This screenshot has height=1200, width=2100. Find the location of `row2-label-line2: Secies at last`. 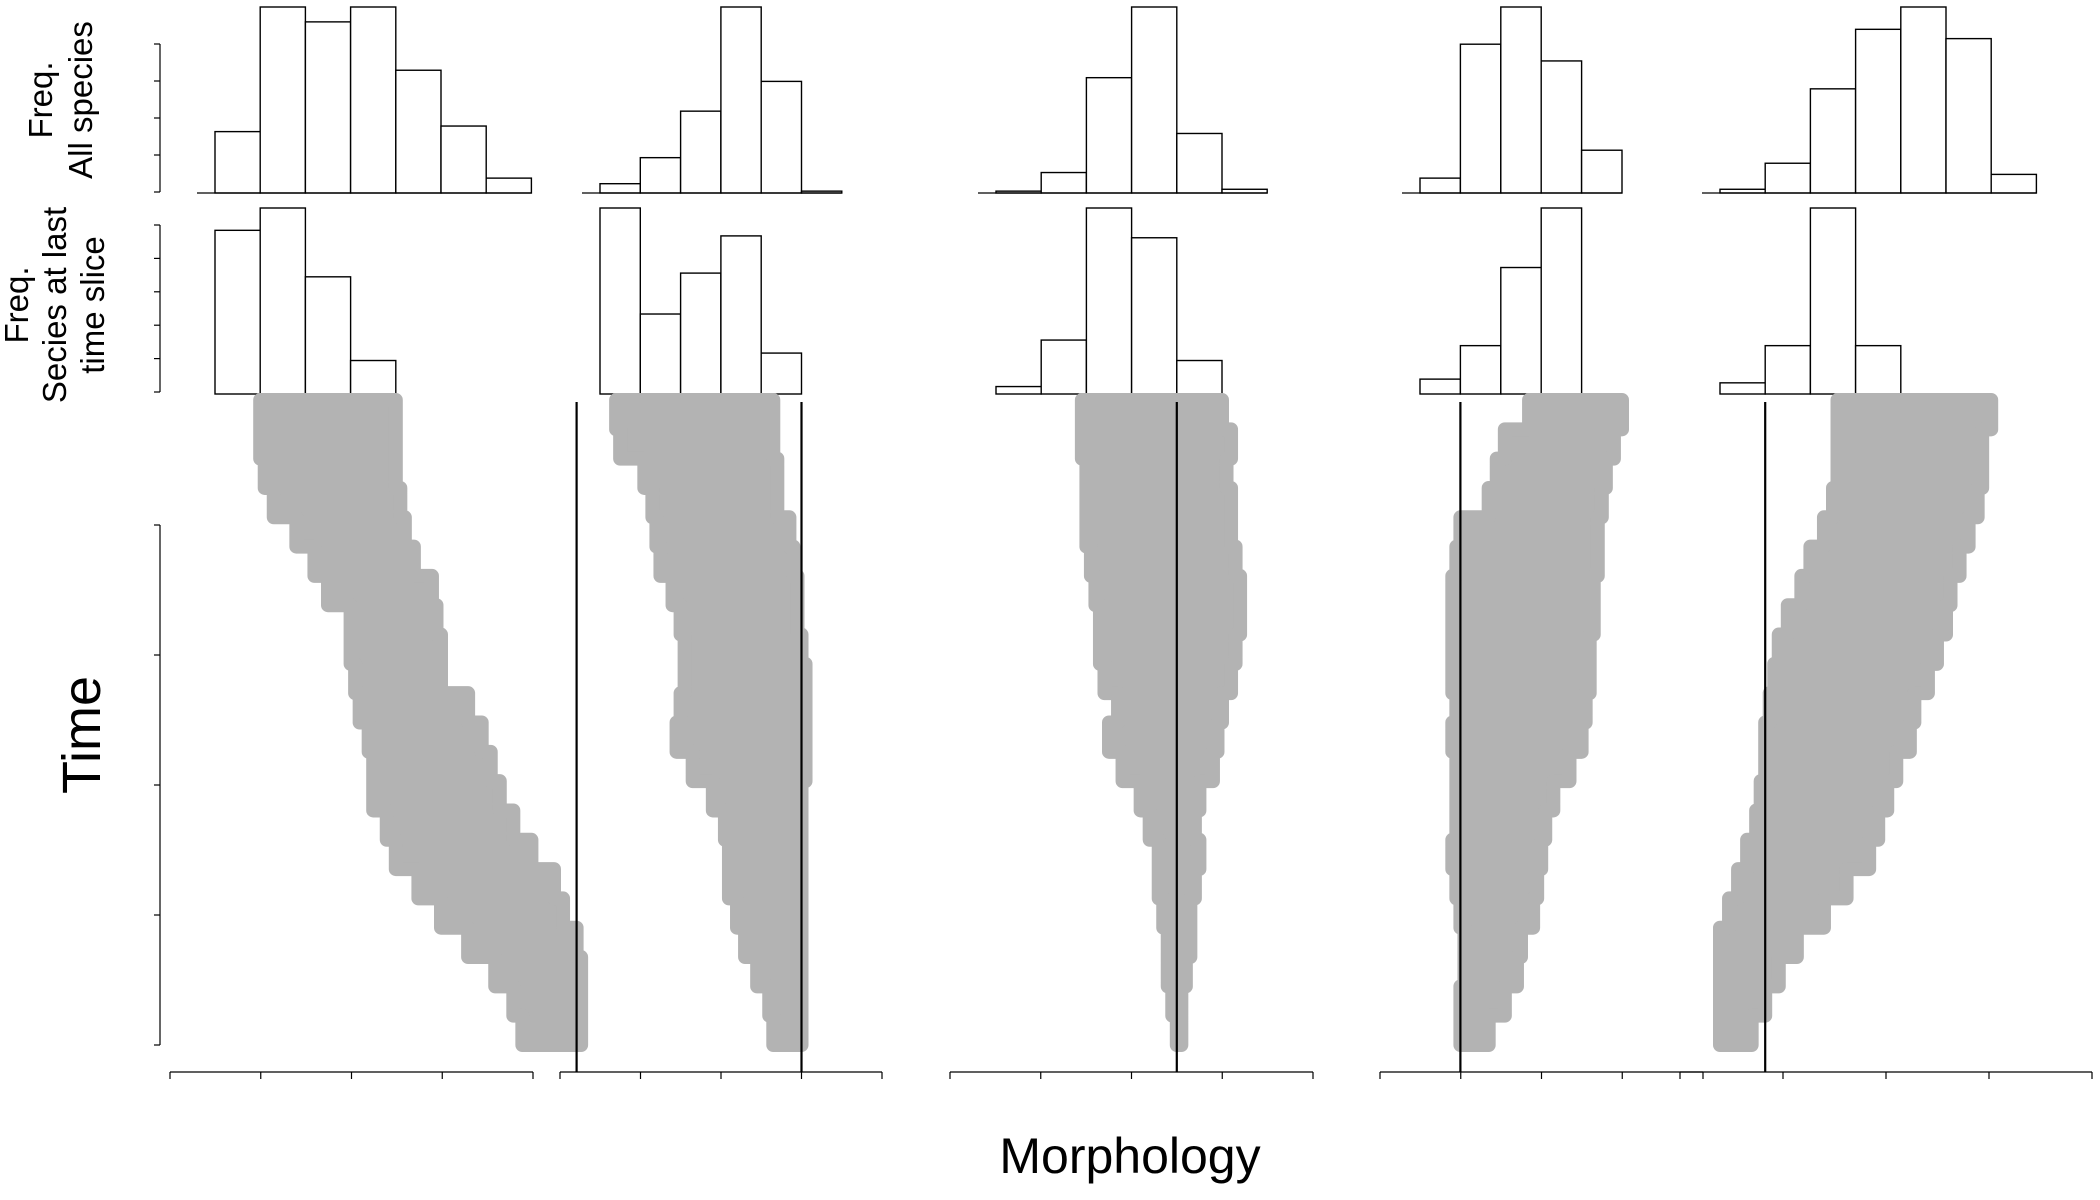

row2-label-line2: Secies at last is located at coordinates (54, 305).